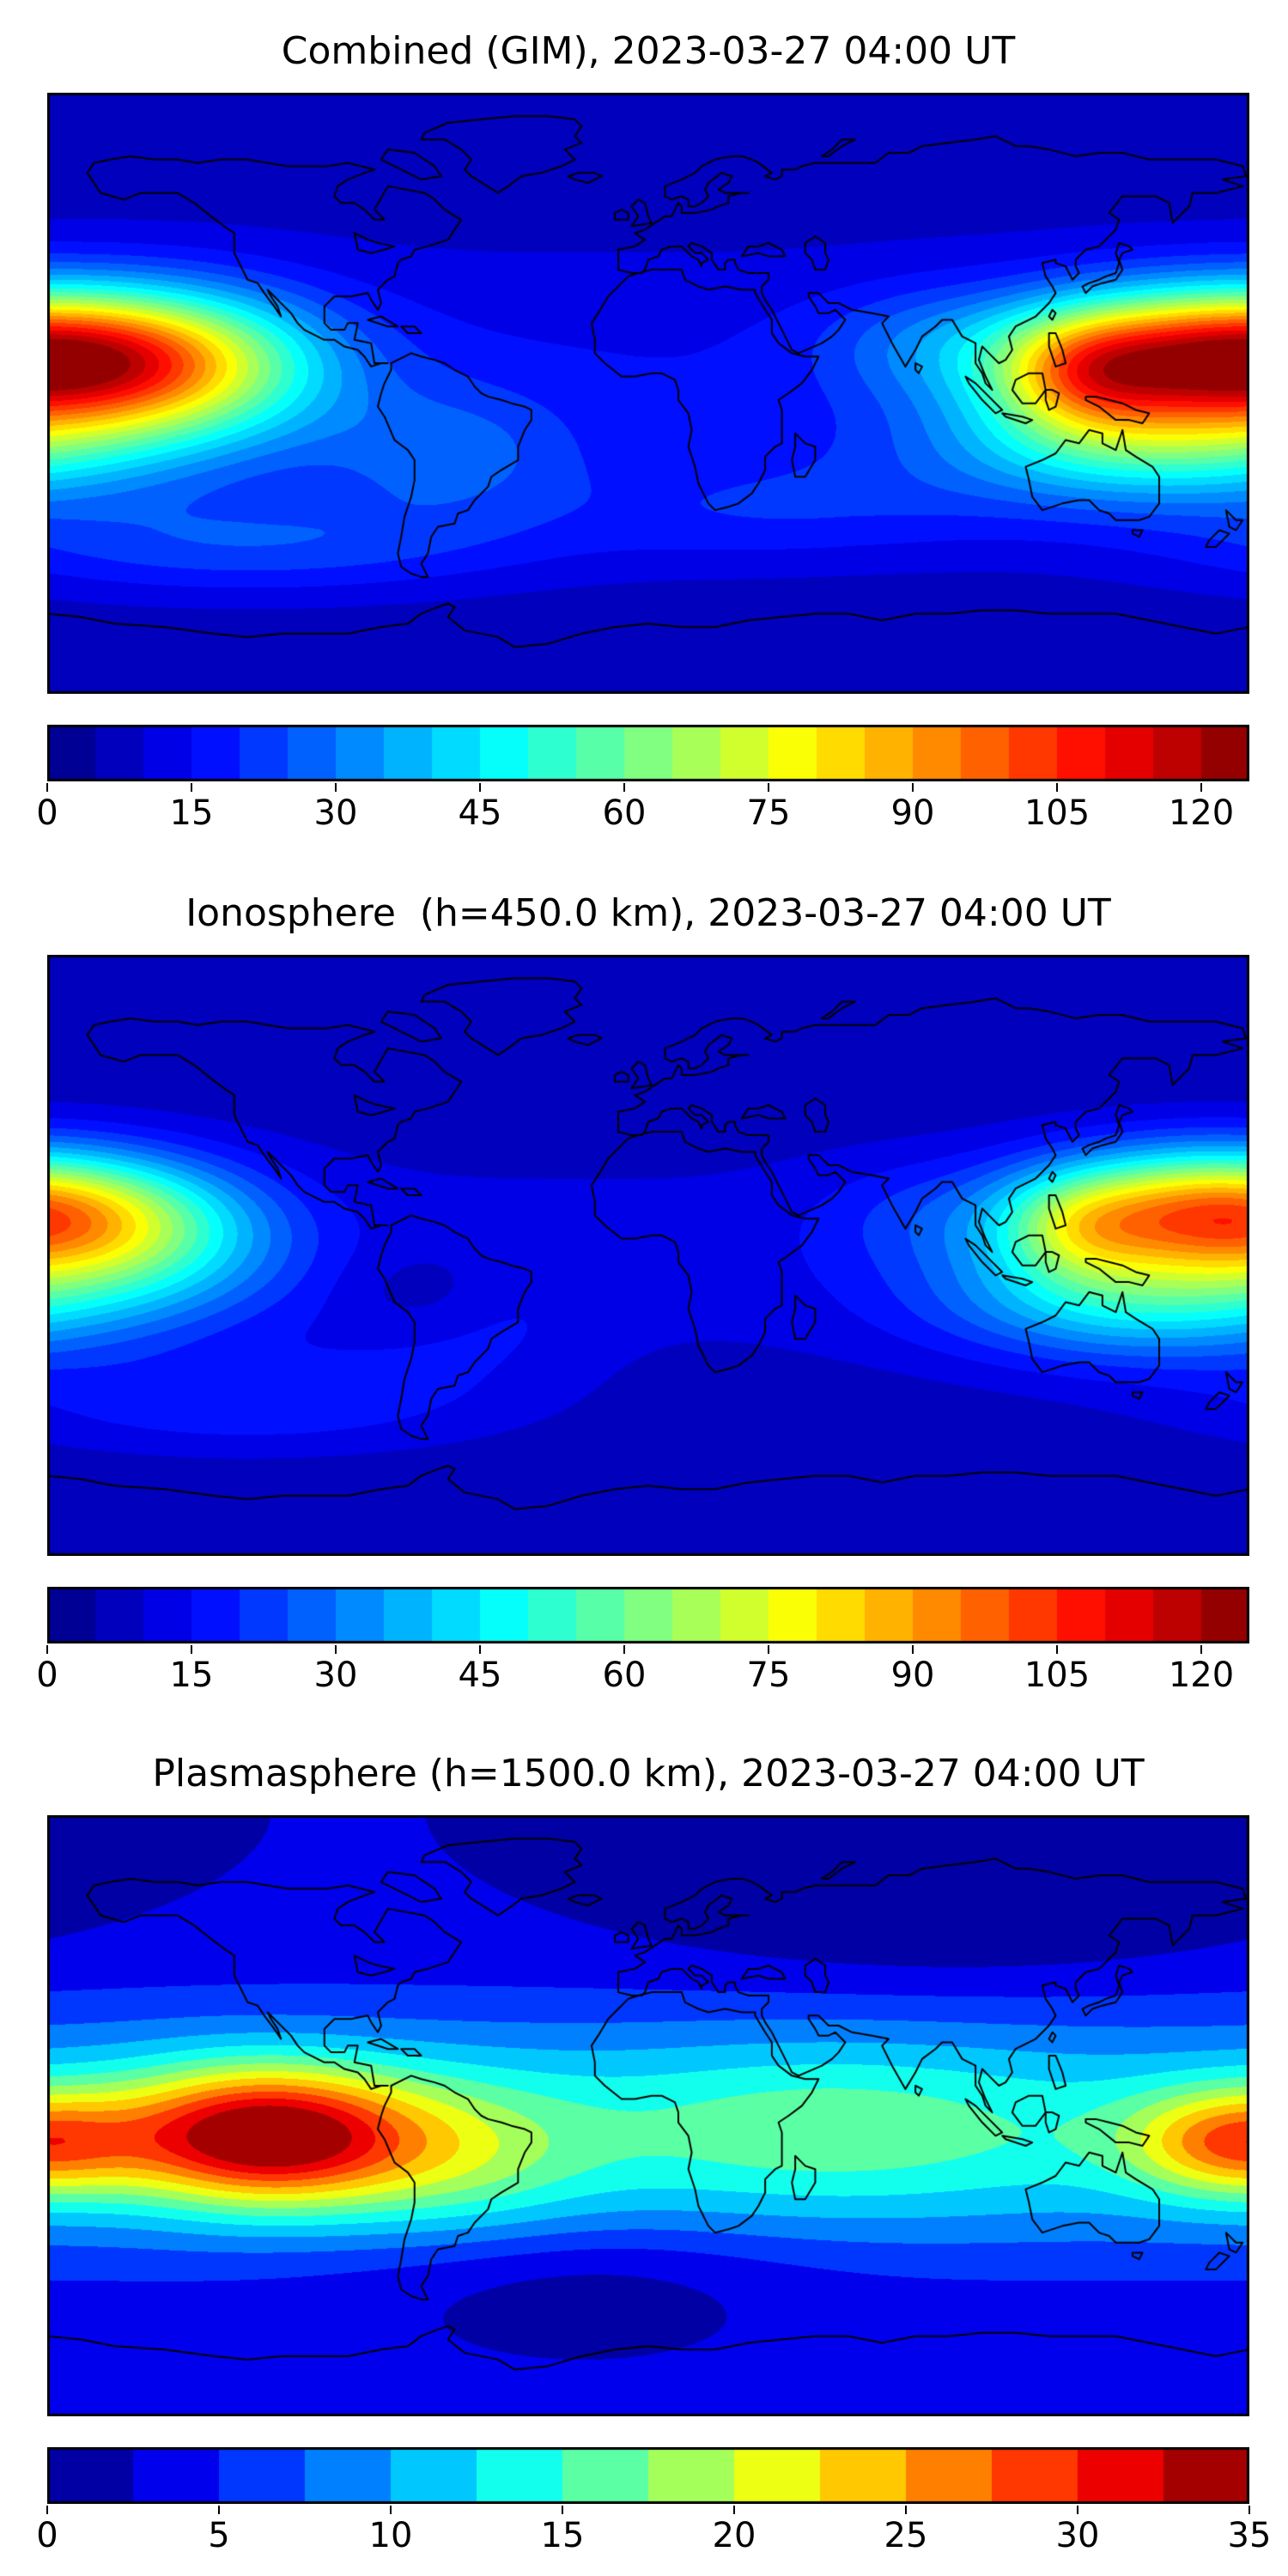  What do you see at coordinates (648, 753) in the screenshot?
I see `colorbar-canvas-combined` at bounding box center [648, 753].